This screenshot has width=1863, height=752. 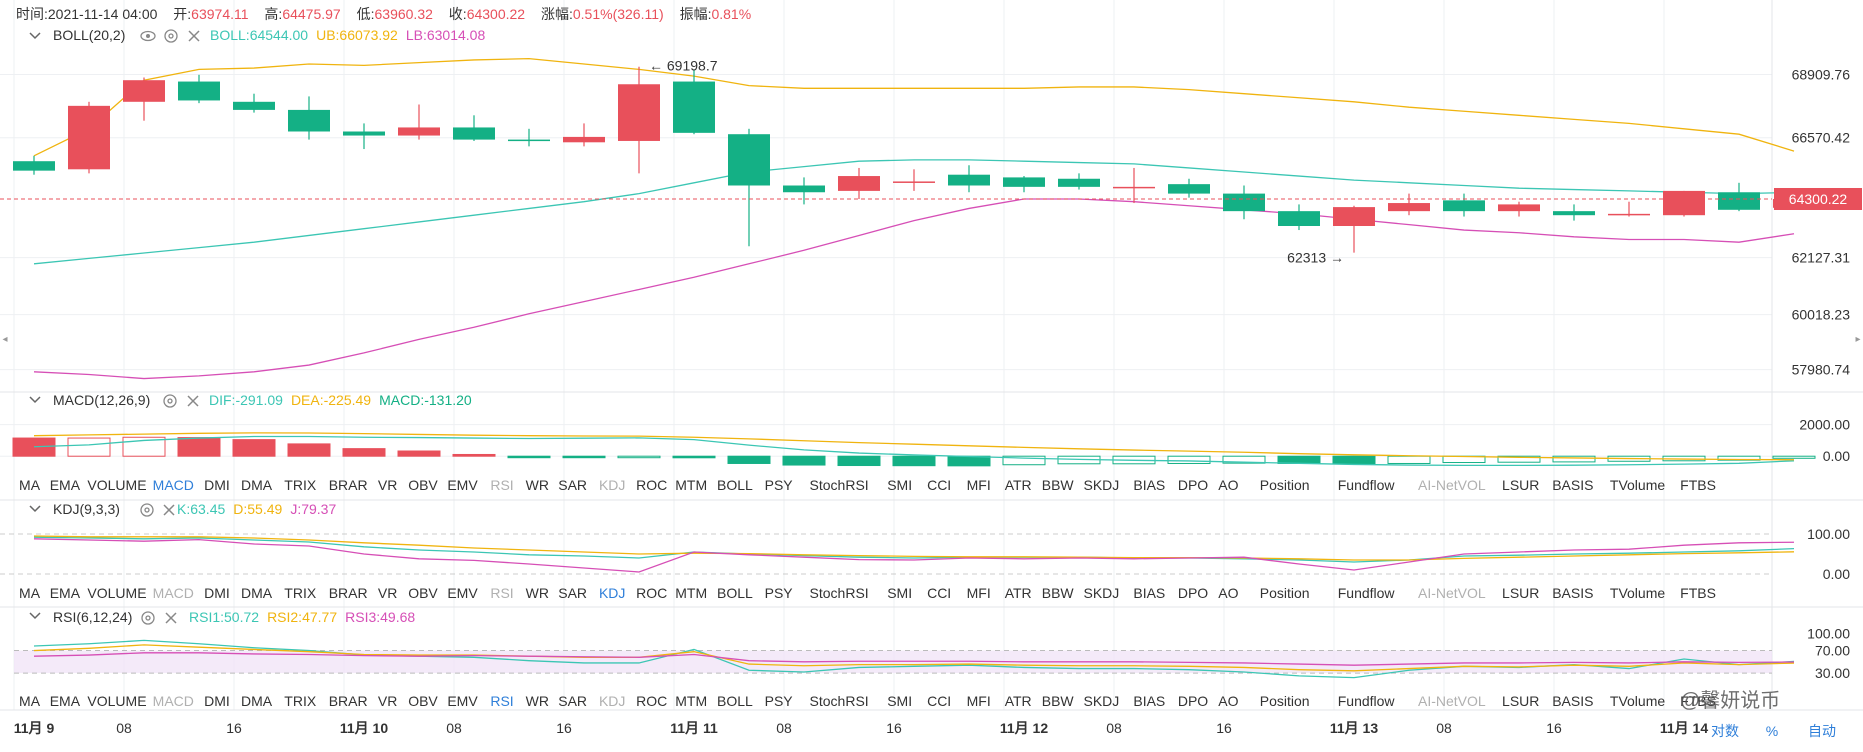 What do you see at coordinates (1725, 731) in the screenshot?
I see `log-scale-button: 对数` at bounding box center [1725, 731].